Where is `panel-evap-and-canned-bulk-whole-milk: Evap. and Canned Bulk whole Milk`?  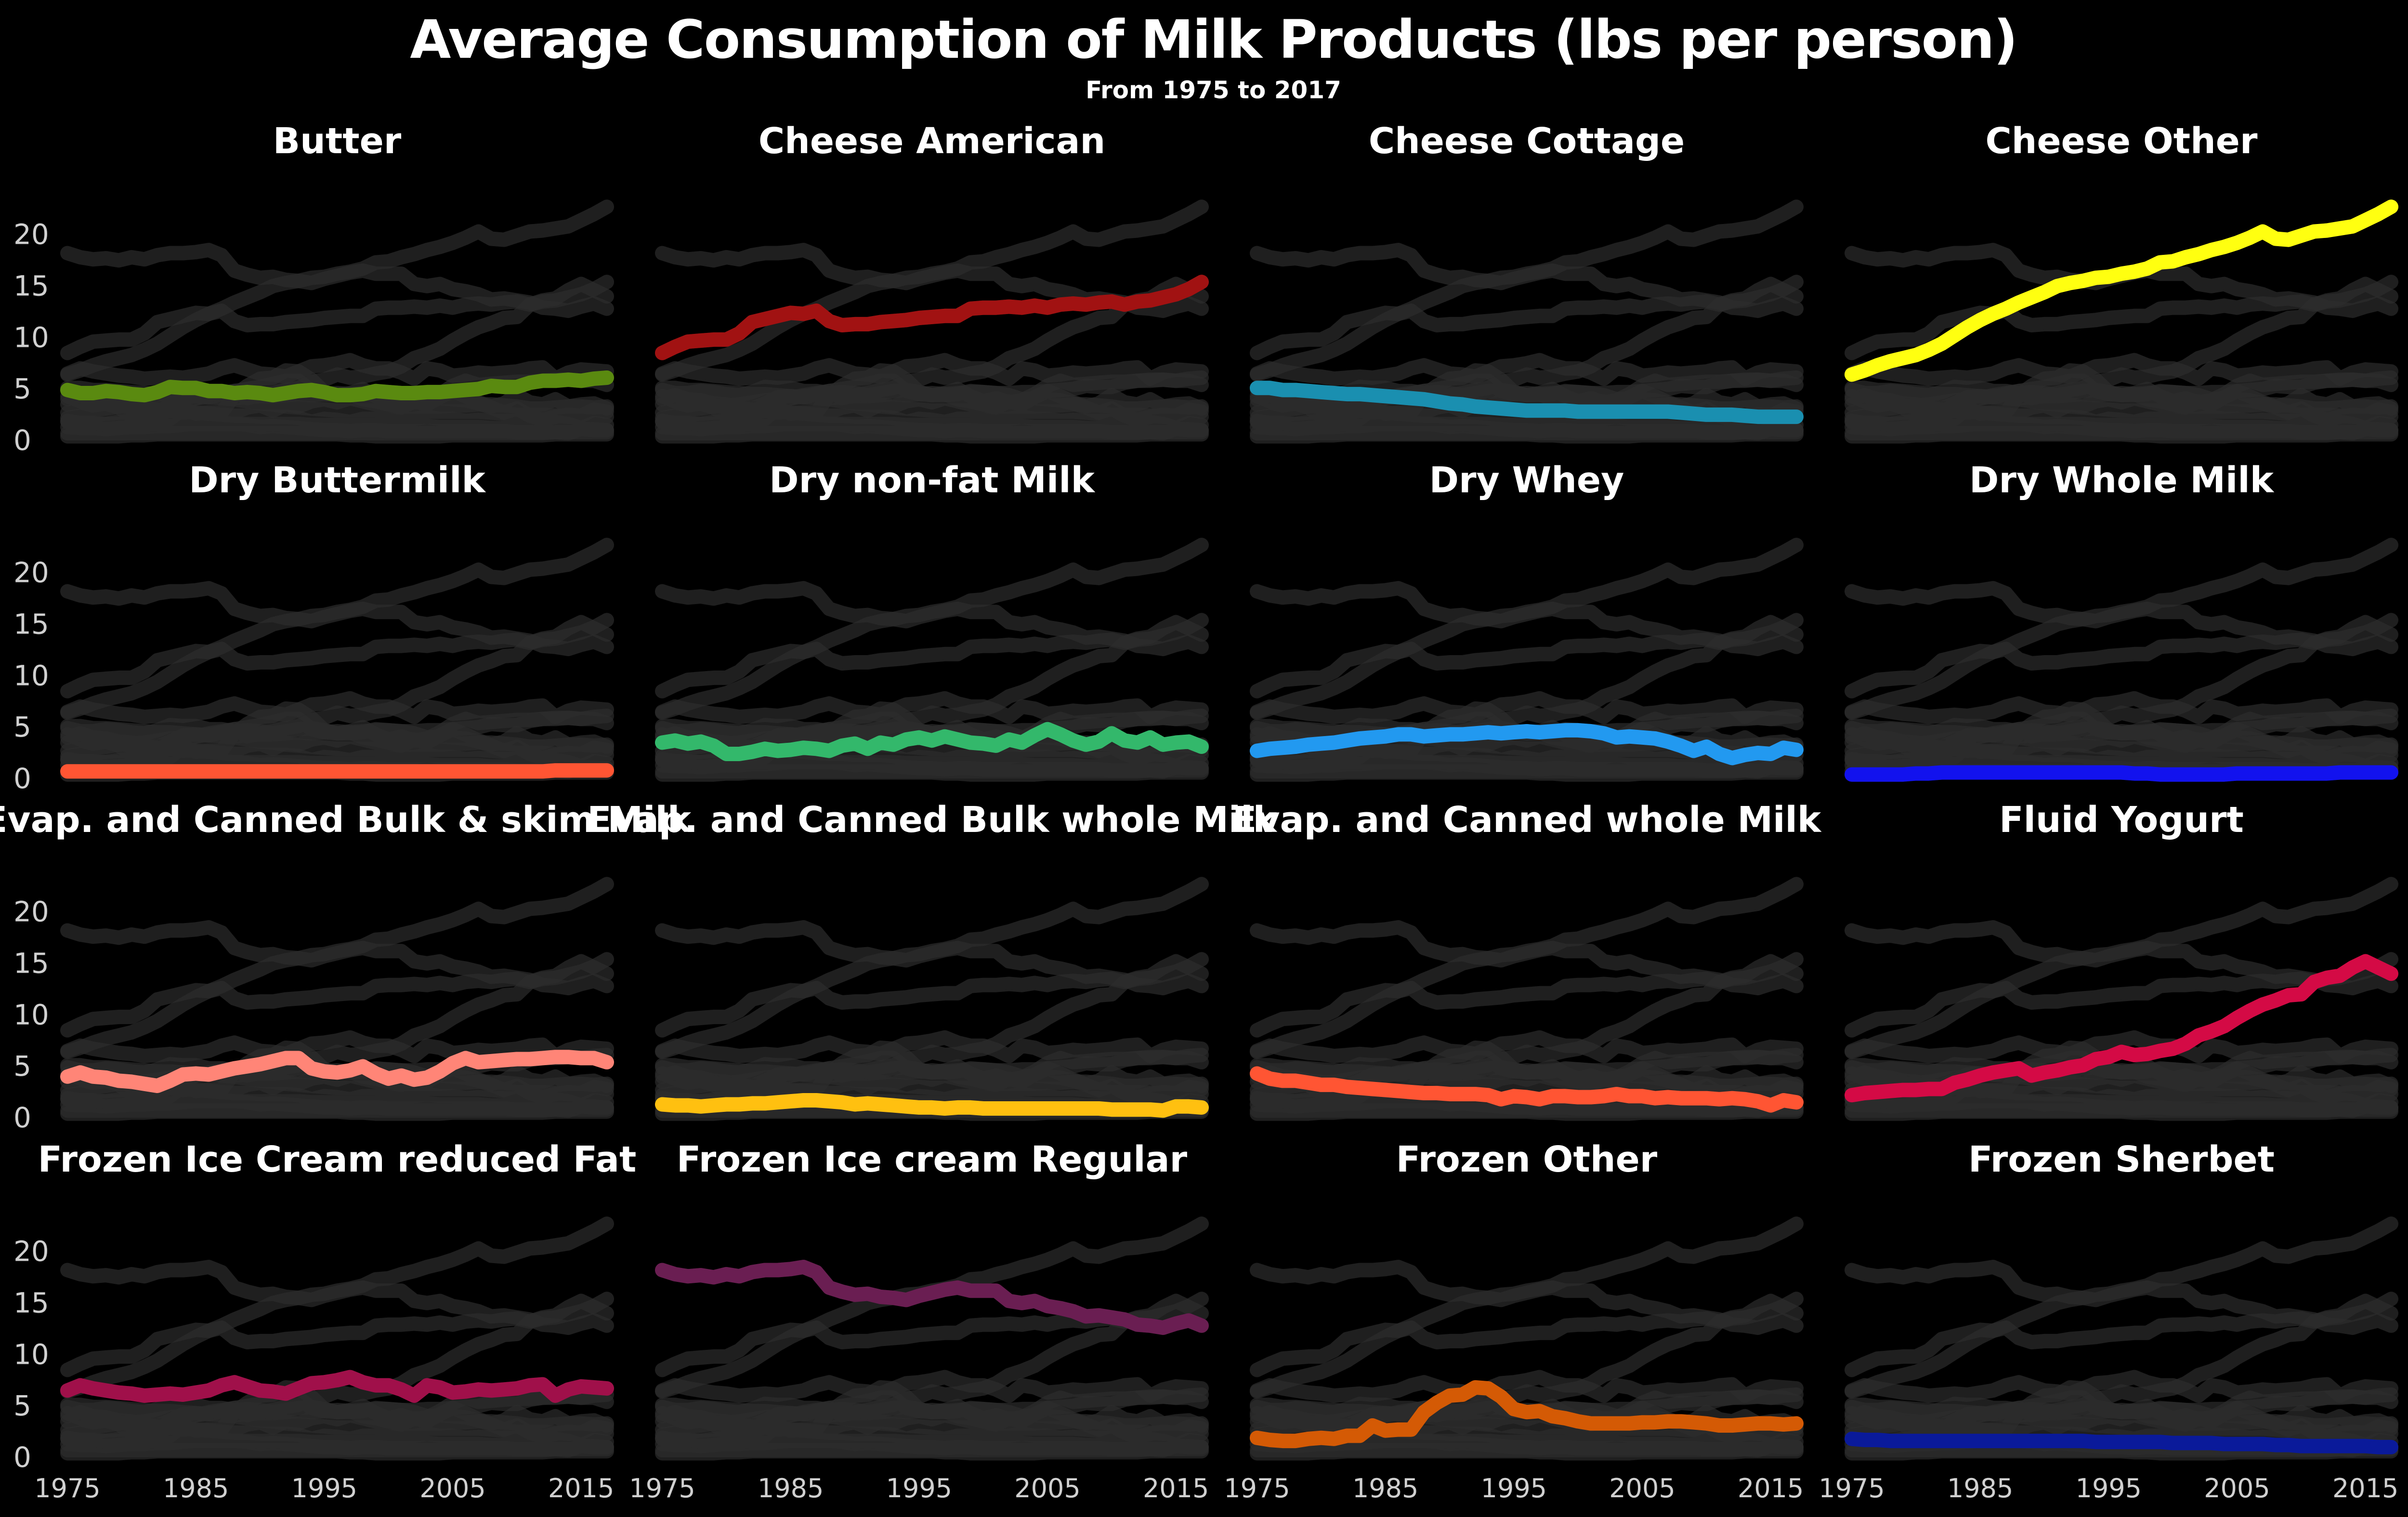
panel-evap-and-canned-bulk-whole-milk: Evap. and Canned Bulk whole Milk is located at coordinates (932, 960).